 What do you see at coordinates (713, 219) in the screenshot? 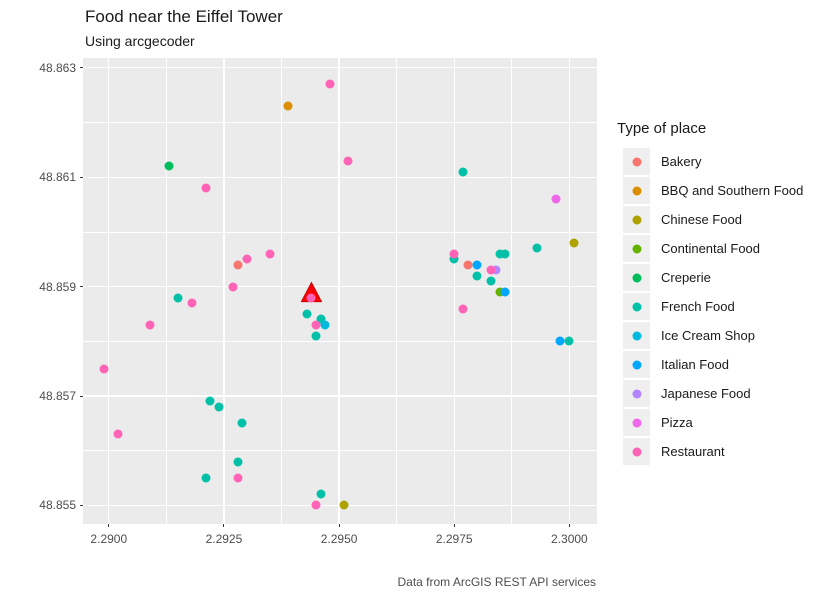
I see `legend-item: Chinese Food` at bounding box center [713, 219].